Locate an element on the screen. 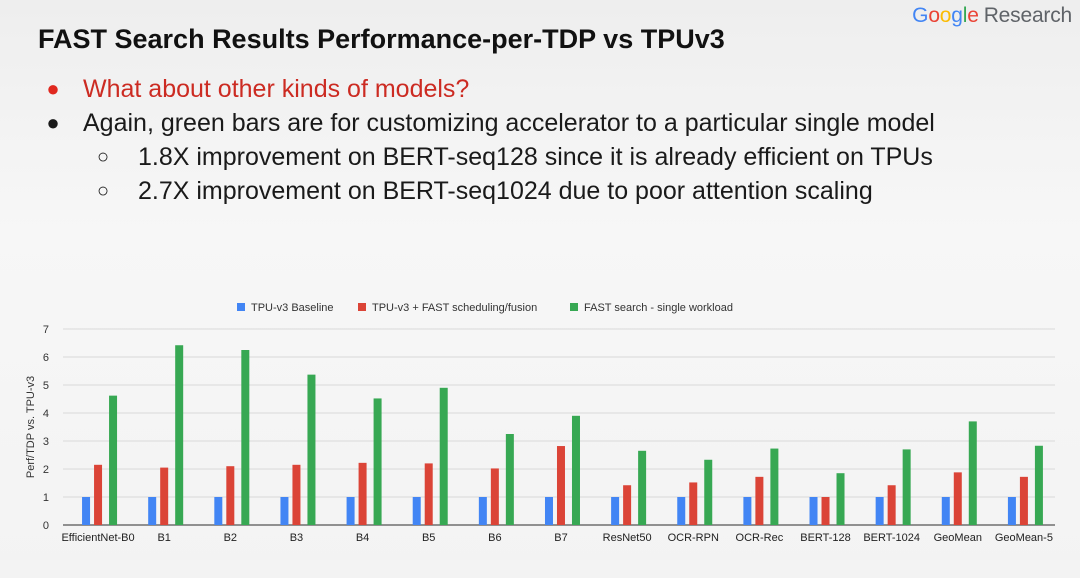 The width and height of the screenshot is (1080, 578). logo-letter: g is located at coordinates (957, 15).